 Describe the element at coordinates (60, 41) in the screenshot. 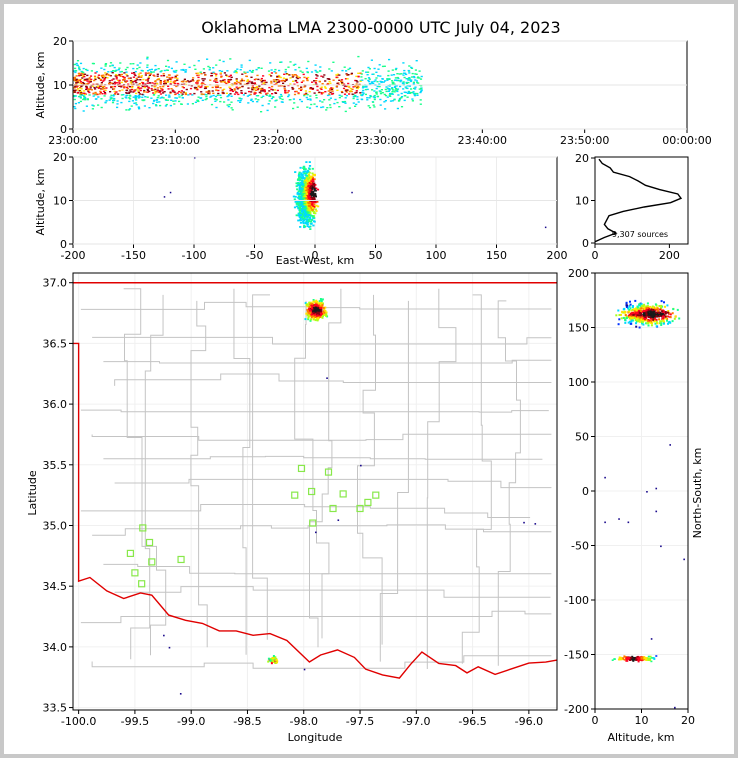

I see `time-panel-ytick-label: 20` at that location.